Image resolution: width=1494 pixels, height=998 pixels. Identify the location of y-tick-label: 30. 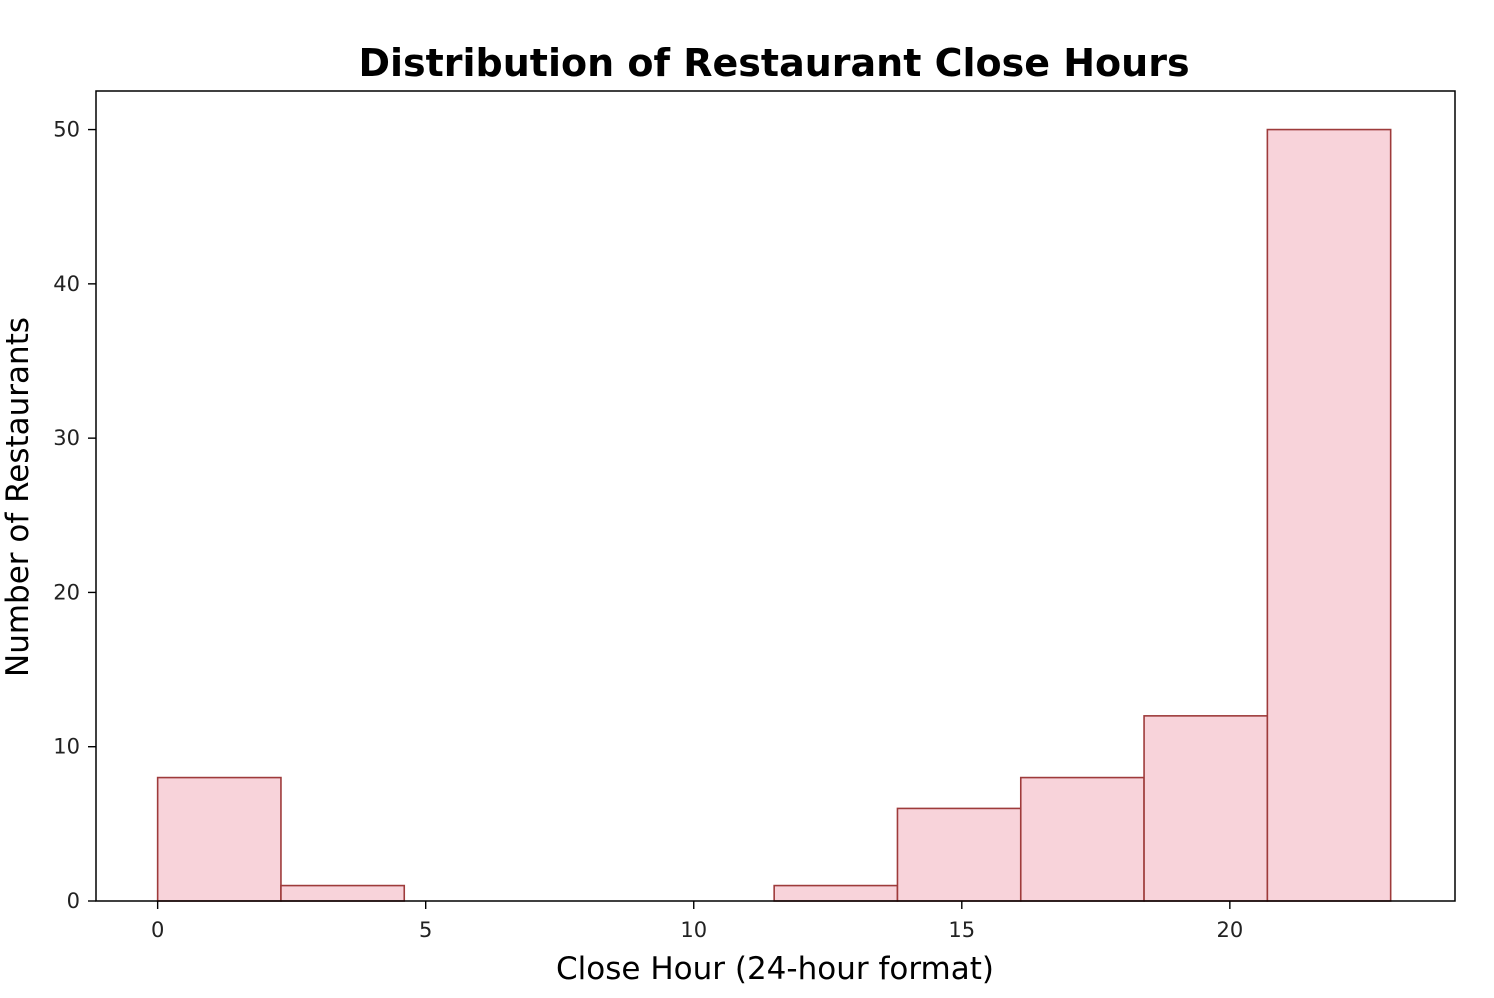
(66, 438).